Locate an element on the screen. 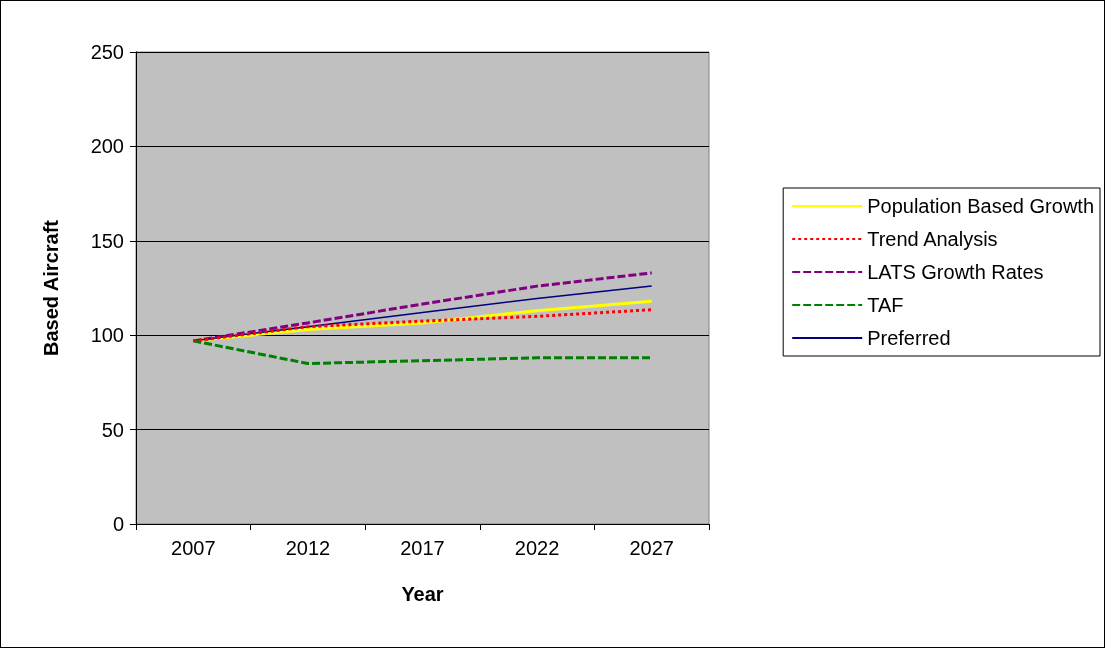 The height and width of the screenshot is (648, 1105). legend-label: Population Based Growth is located at coordinates (981, 206).